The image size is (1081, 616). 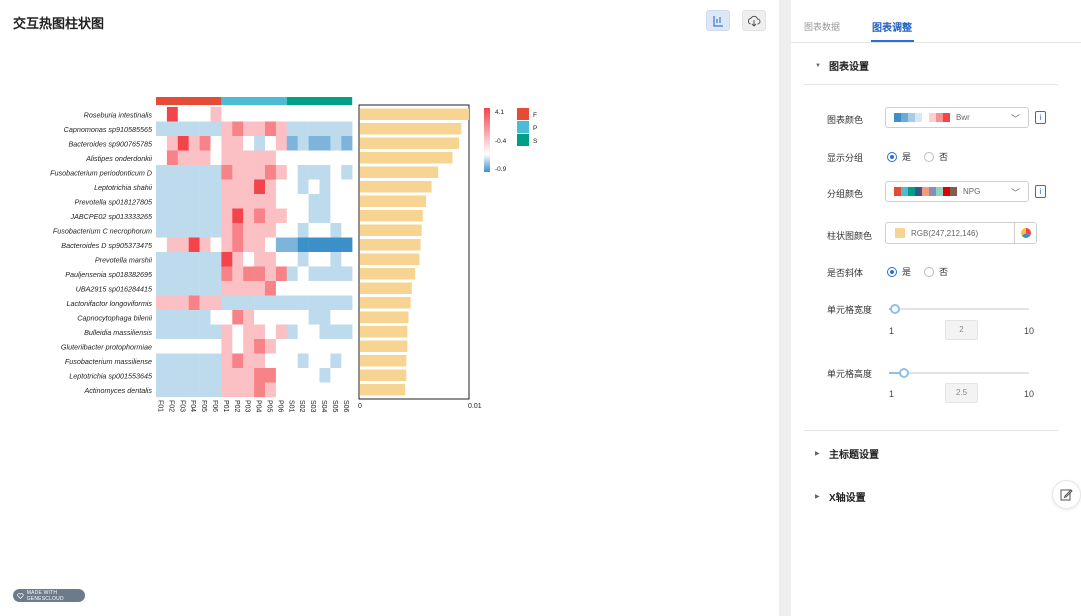 What do you see at coordinates (929, 271) in the screenshot?
I see `italic-no-radio` at bounding box center [929, 271].